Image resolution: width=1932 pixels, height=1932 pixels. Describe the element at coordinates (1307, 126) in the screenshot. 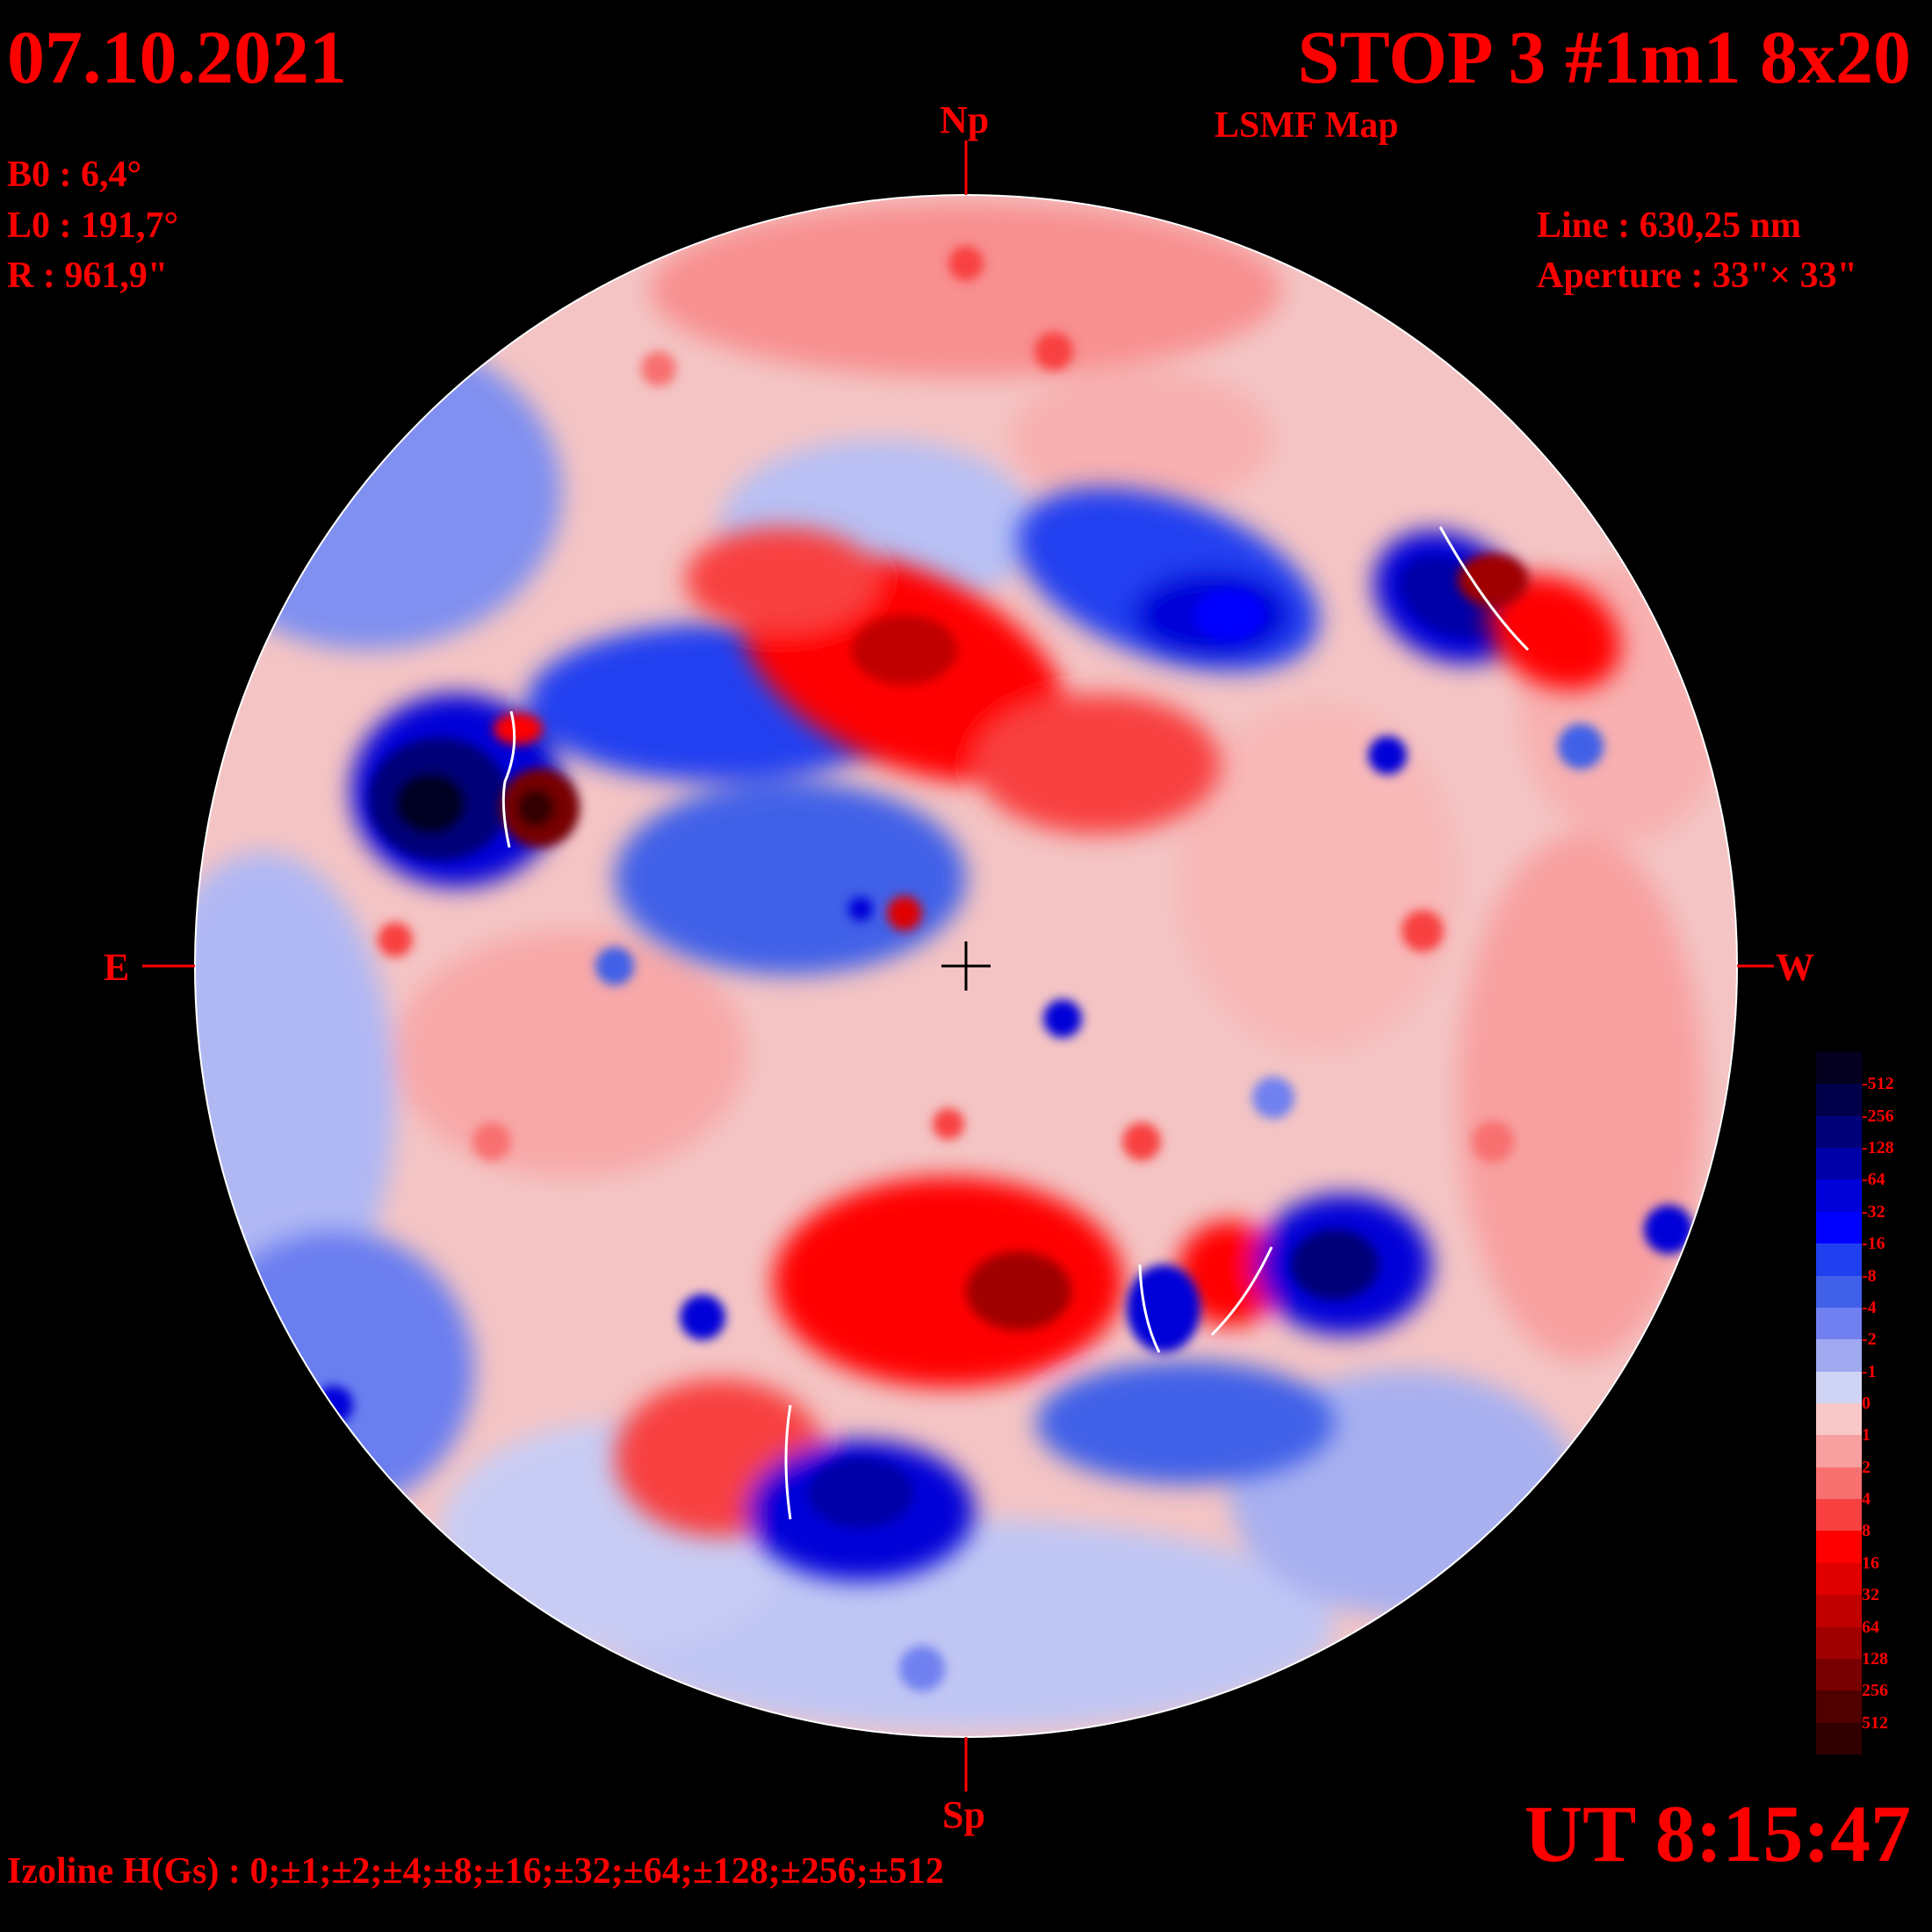

I see `map-subtitle: LSMF Map` at that location.